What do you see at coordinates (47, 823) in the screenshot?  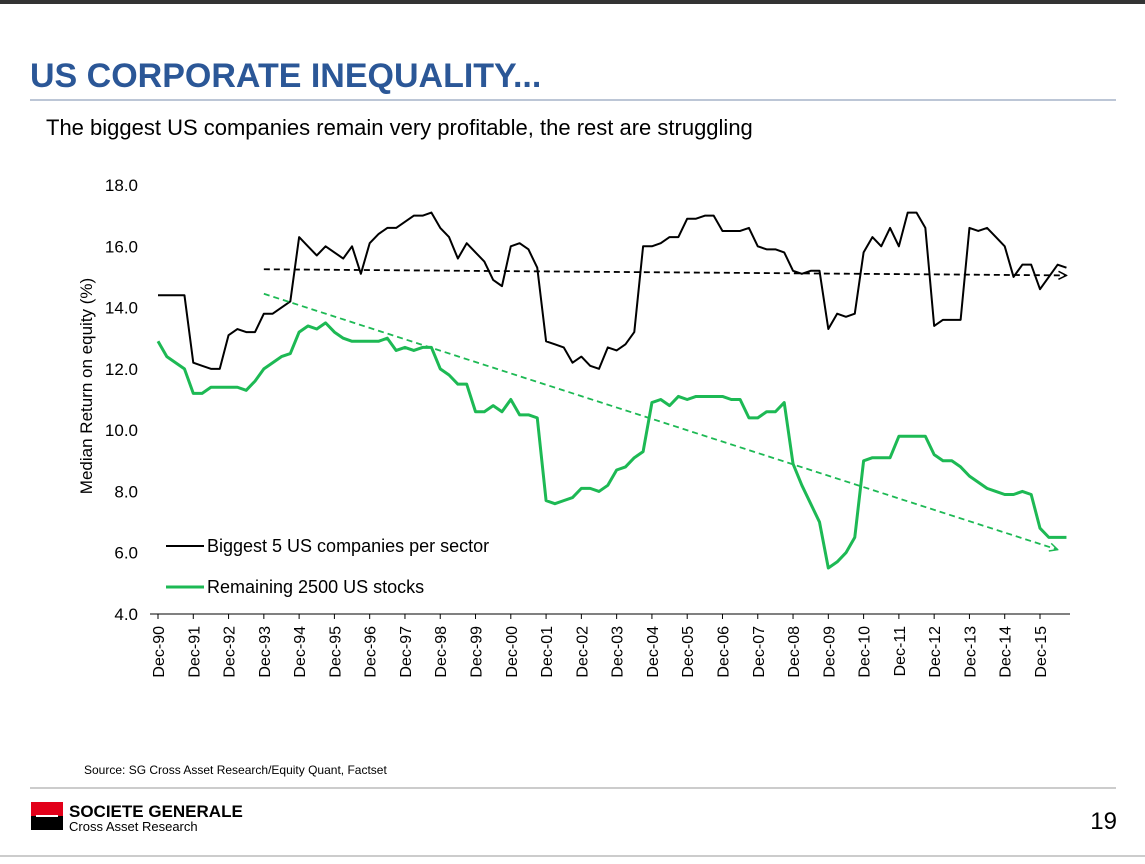 I see `logo-black` at bounding box center [47, 823].